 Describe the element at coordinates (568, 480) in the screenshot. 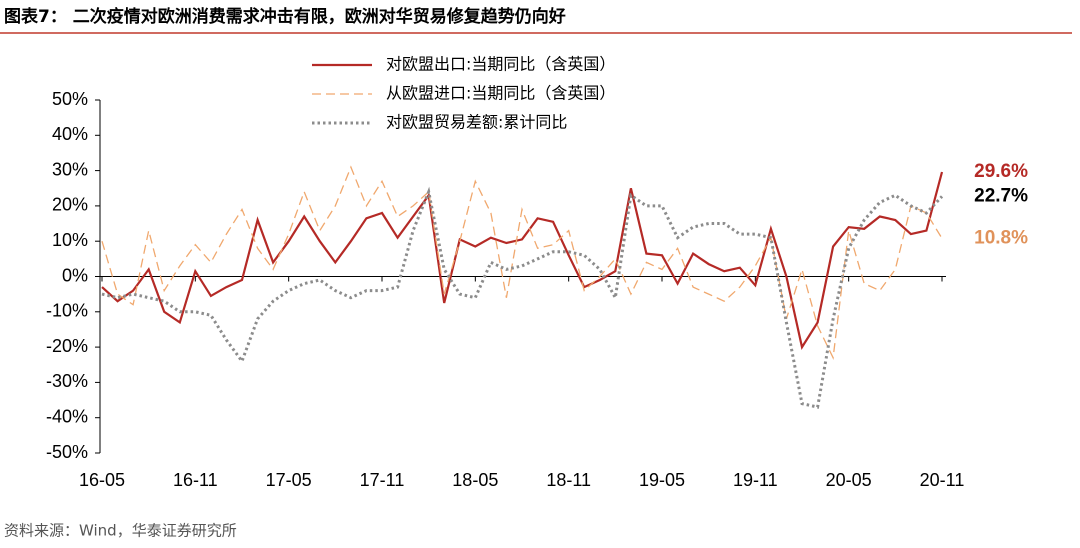

I see `x-tick-label: 18-11` at that location.